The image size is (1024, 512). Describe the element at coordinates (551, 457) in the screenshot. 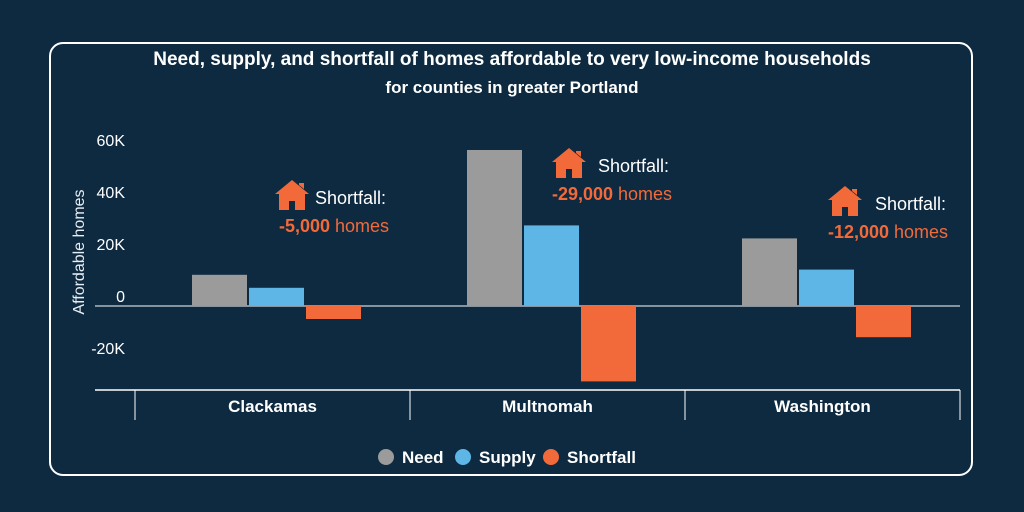

I see `legend-marker-shortfall` at that location.